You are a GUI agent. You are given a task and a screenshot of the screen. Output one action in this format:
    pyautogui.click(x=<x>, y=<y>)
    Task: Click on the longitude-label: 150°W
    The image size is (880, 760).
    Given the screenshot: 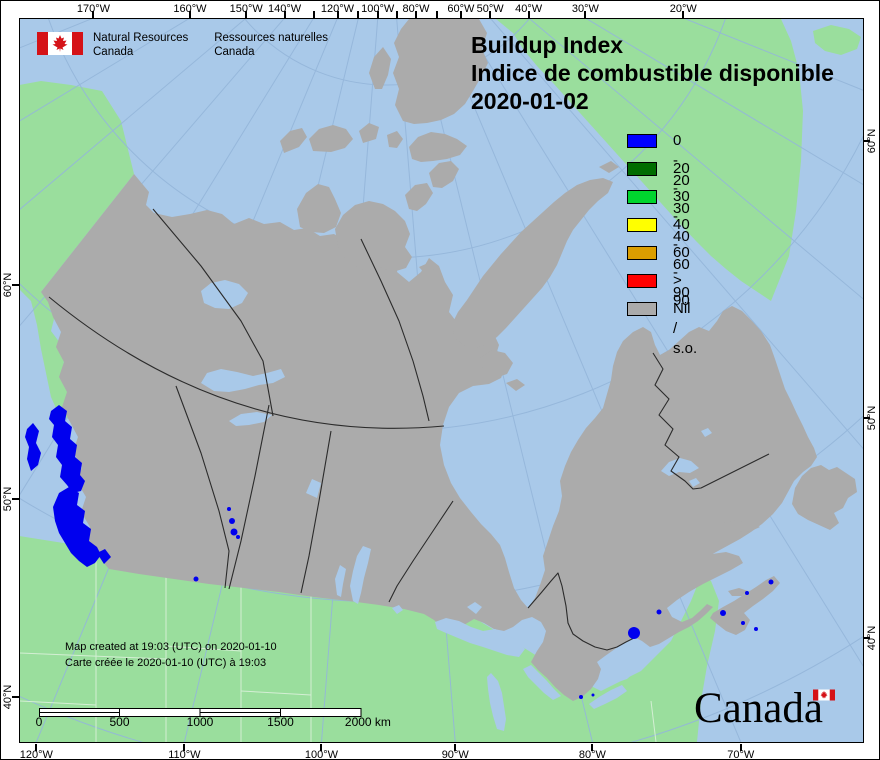 What is the action you would take?
    pyautogui.click(x=246, y=9)
    